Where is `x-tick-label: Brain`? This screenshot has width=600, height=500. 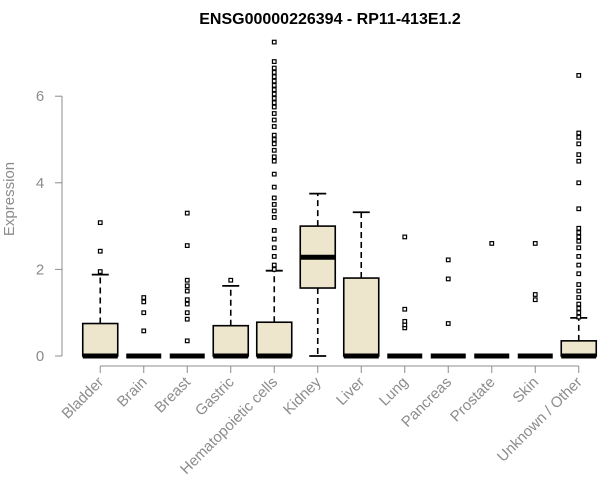
x-tick-label: Brain is located at coordinates (132, 392).